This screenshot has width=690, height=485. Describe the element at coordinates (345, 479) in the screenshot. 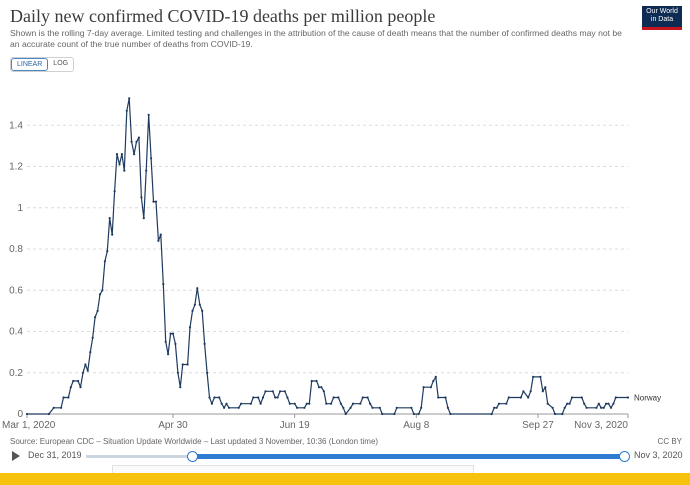

I see `footer-band` at that location.